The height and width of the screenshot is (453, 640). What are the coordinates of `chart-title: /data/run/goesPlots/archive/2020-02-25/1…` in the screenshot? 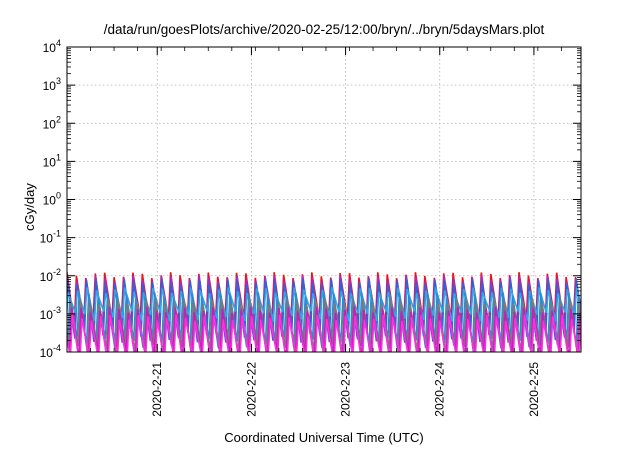 It's located at (324, 29).